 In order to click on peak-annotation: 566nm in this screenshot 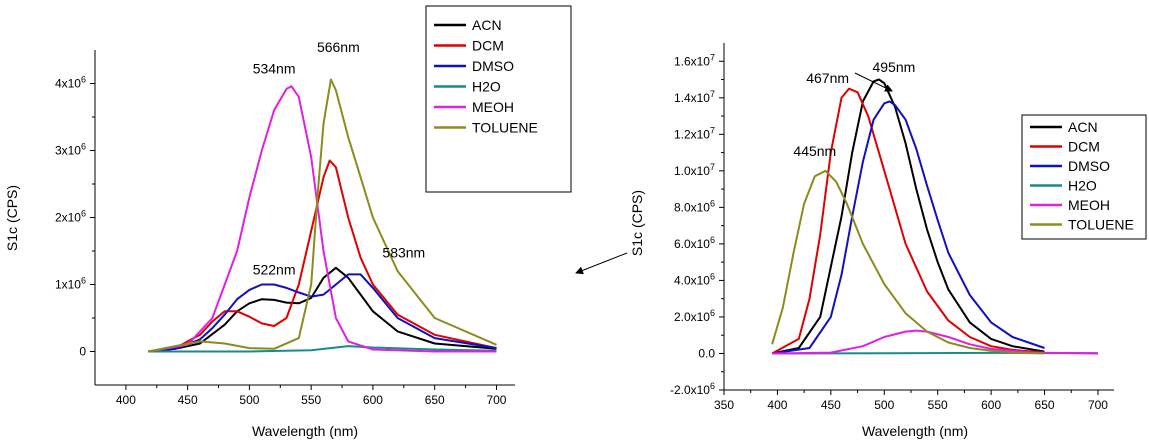, I will do `click(338, 47)`.